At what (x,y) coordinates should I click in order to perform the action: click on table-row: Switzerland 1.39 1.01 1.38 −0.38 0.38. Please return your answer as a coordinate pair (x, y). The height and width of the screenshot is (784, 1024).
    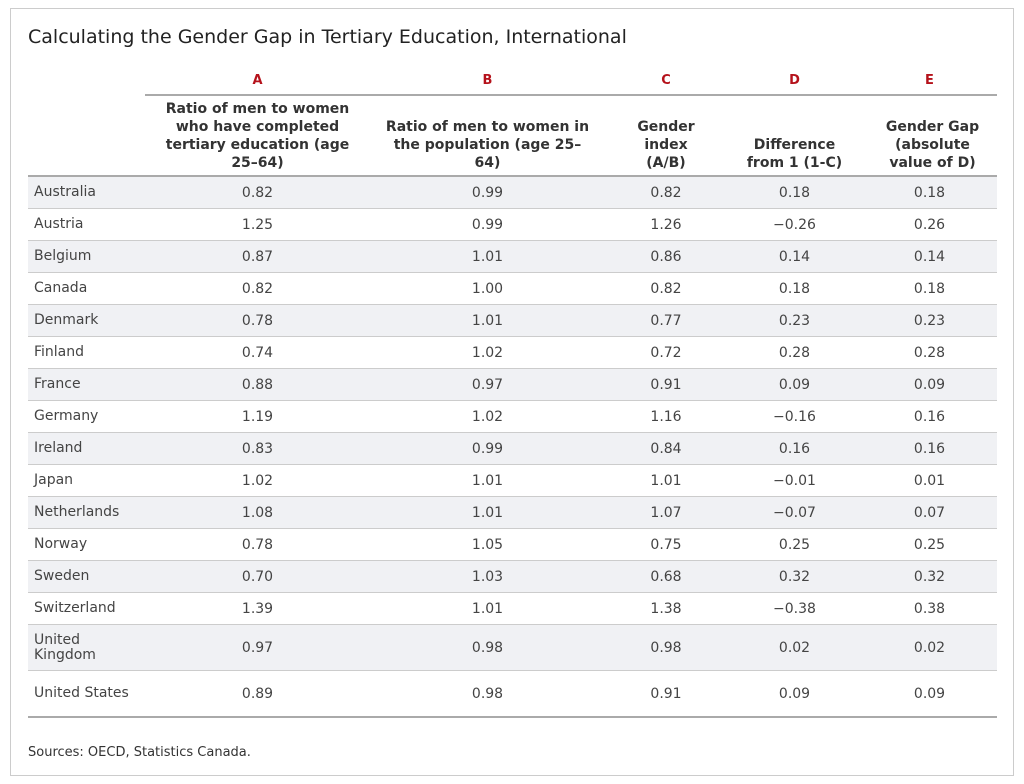
    Looking at the image, I should click on (512, 608).